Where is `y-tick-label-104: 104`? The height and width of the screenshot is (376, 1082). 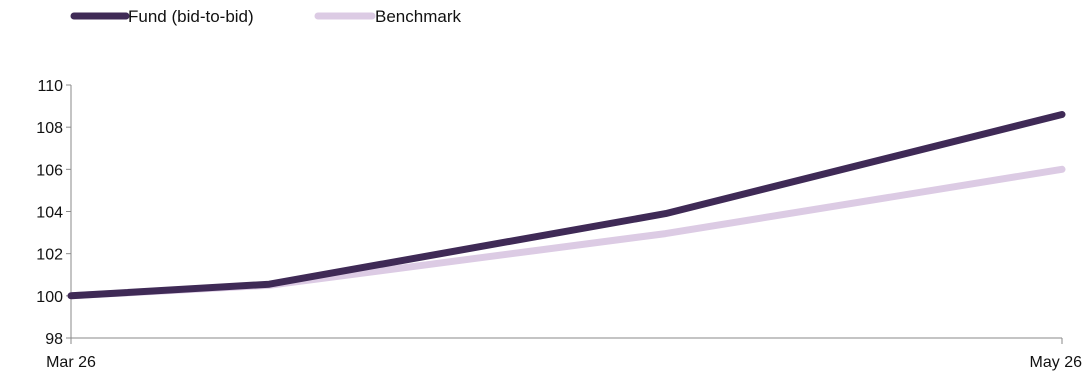
y-tick-label-104: 104 is located at coordinates (49, 213).